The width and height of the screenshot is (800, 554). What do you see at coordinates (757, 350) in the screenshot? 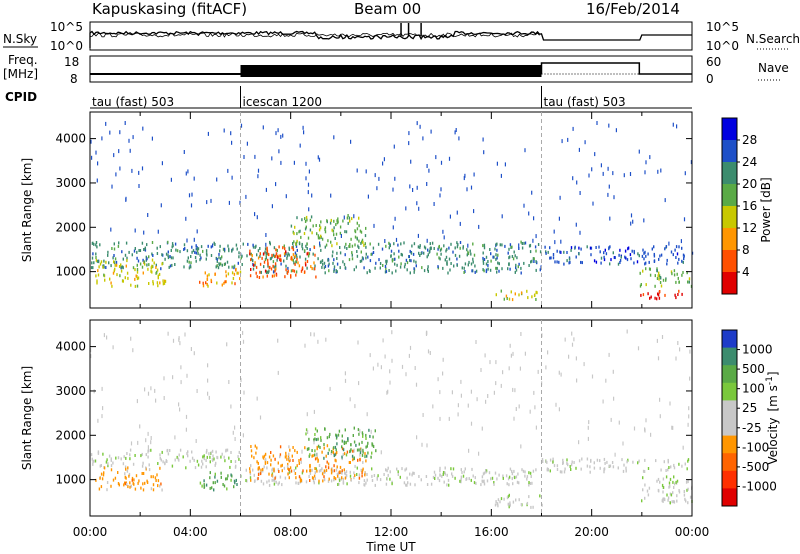
I see `colorbar-tick-label: 1000` at bounding box center [757, 350].